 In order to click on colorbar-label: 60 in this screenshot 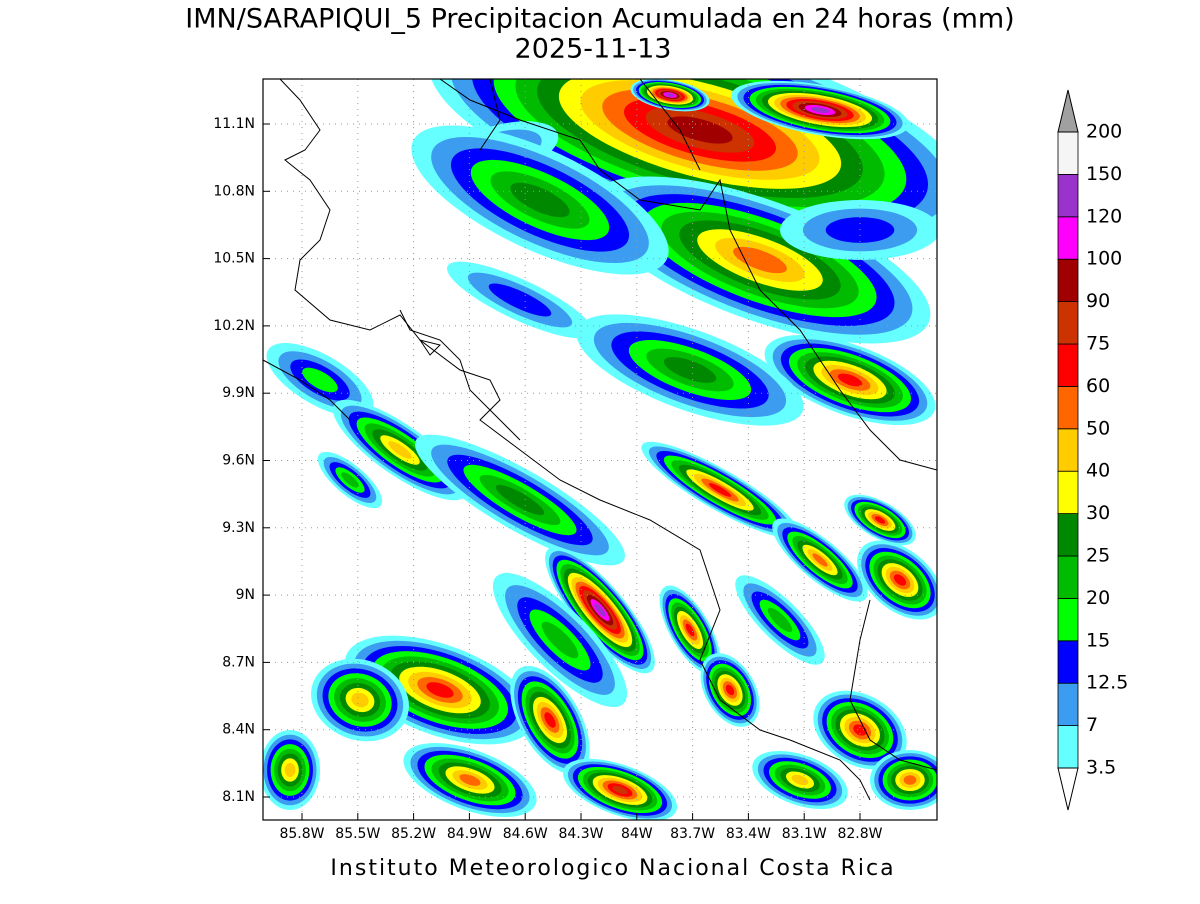, I will do `click(1098, 386)`.